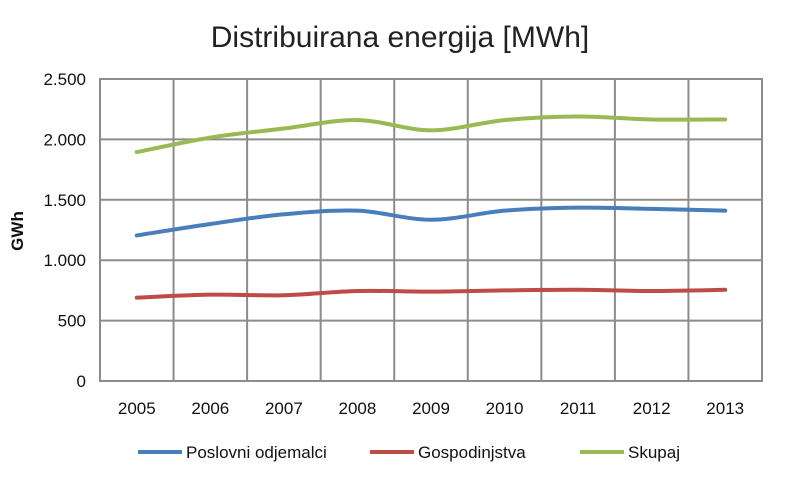  Describe the element at coordinates (472, 452) in the screenshot. I see `legend-label-2: Gospodinjstva` at that location.